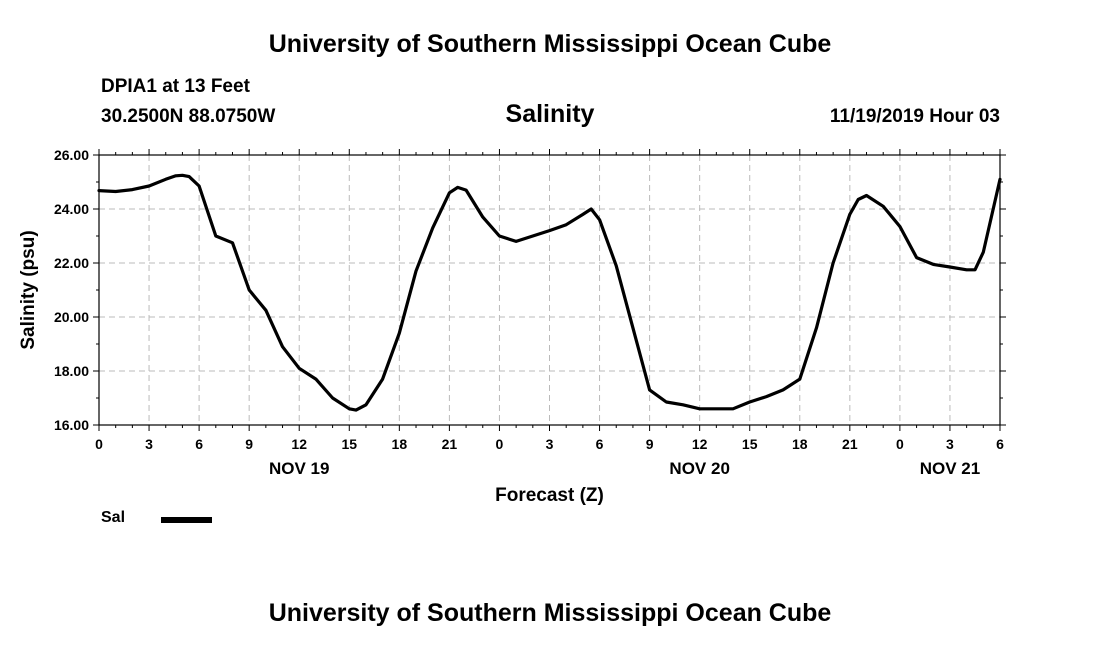 The image size is (1100, 650). I want to click on x-day-label: NOV 21, so click(950, 468).